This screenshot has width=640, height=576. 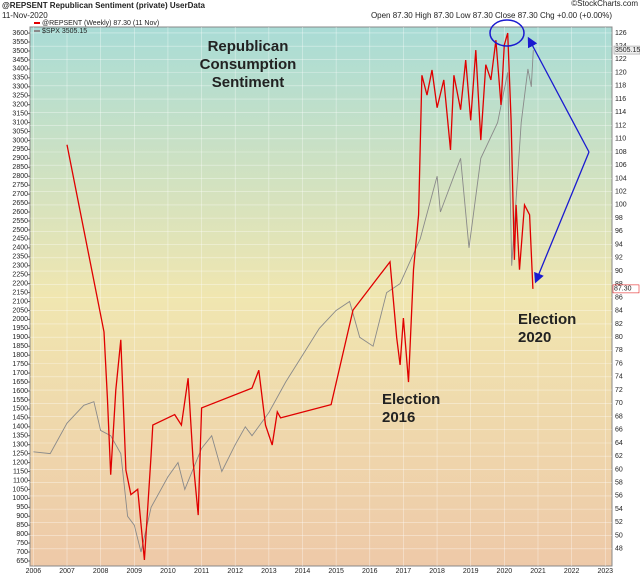 What do you see at coordinates (619, 483) in the screenshot?
I see `y2-tick-label: 58` at bounding box center [619, 483].